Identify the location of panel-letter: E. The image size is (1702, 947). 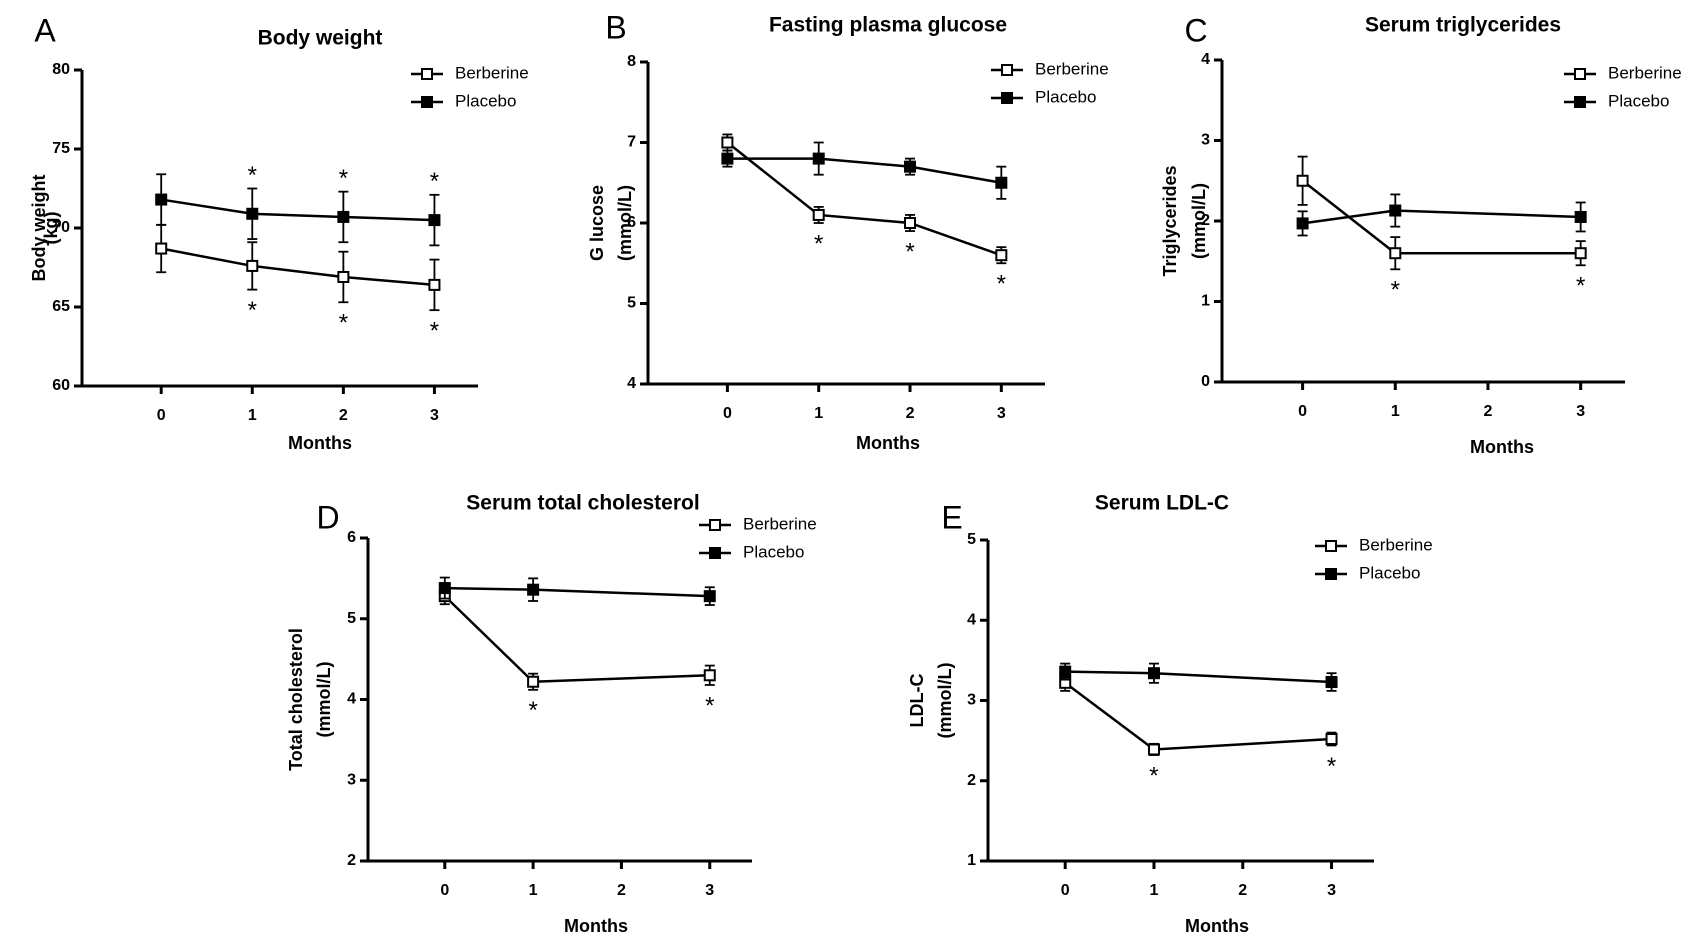
(951, 517).